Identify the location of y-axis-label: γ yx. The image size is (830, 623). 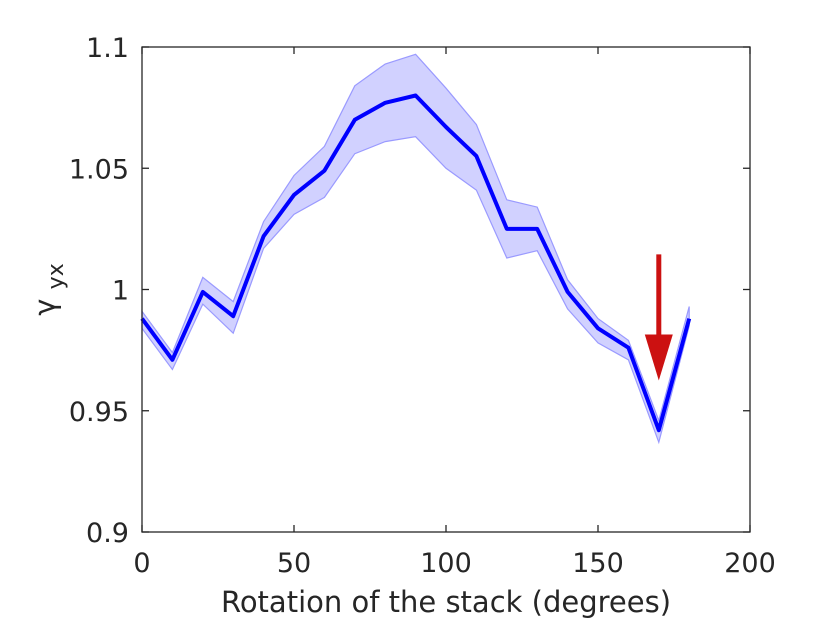
(48, 289).